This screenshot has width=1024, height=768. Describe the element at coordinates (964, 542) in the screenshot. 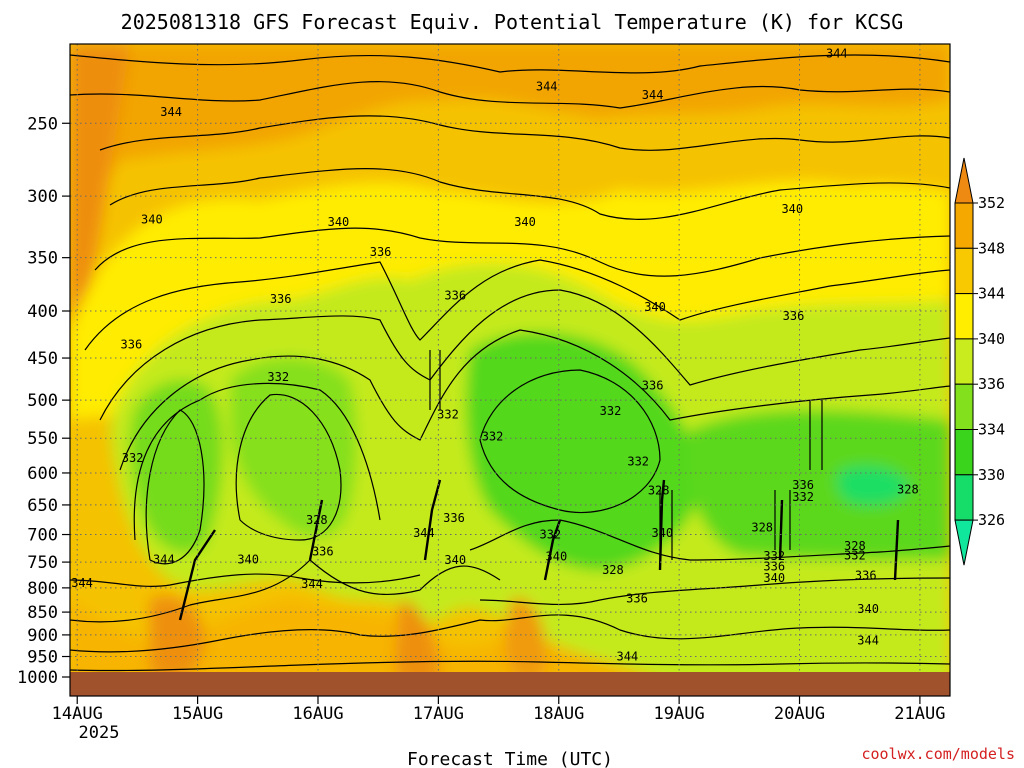

I see `colorbar-bottom-arrow` at that location.